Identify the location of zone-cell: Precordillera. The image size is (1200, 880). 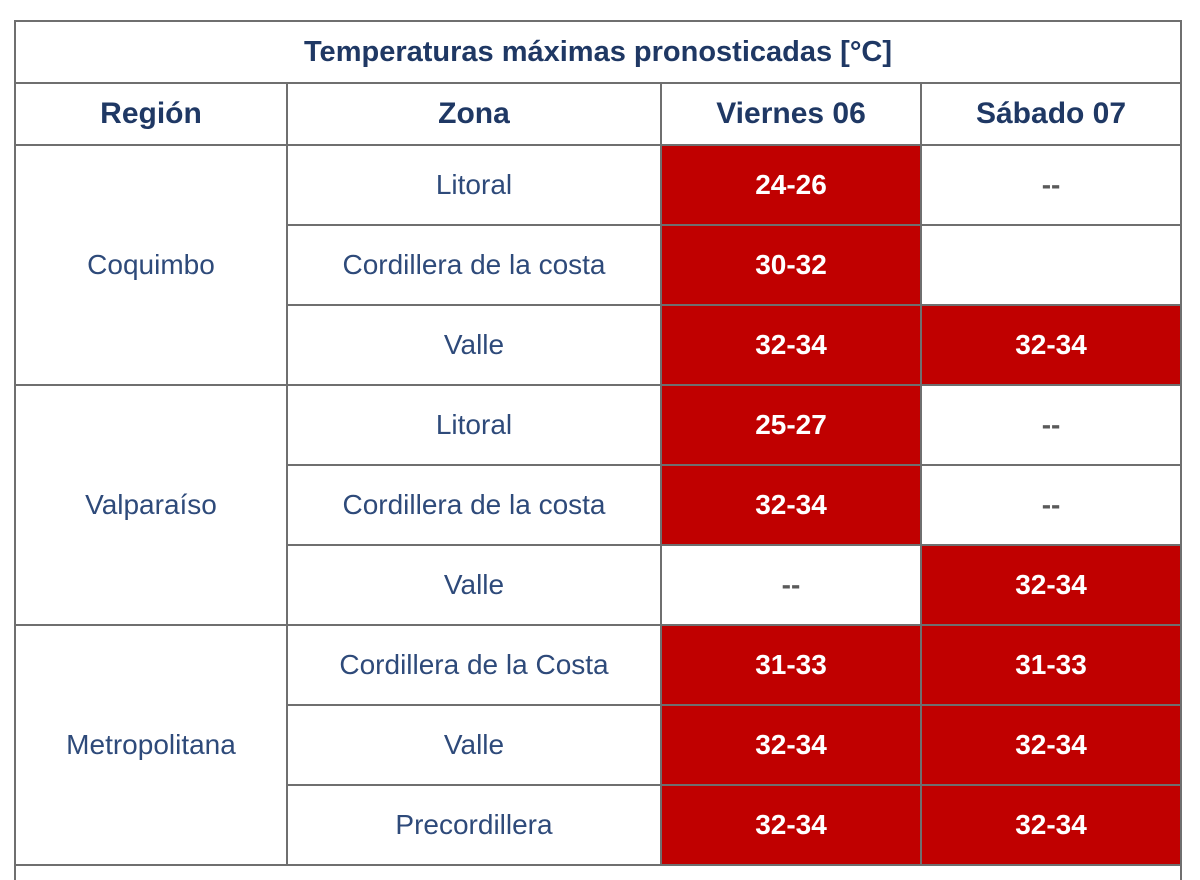
(474, 825).